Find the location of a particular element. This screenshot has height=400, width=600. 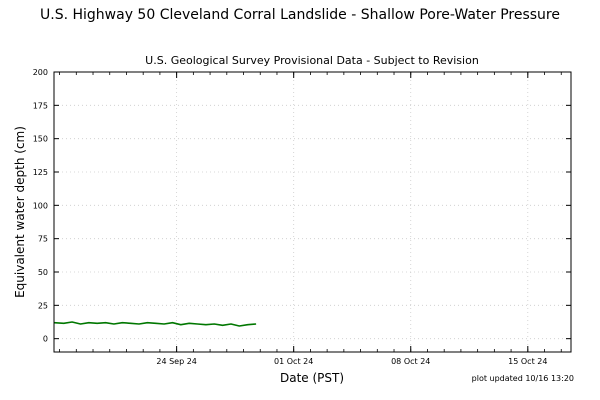

y-tick-label: 100 is located at coordinates (40, 205).